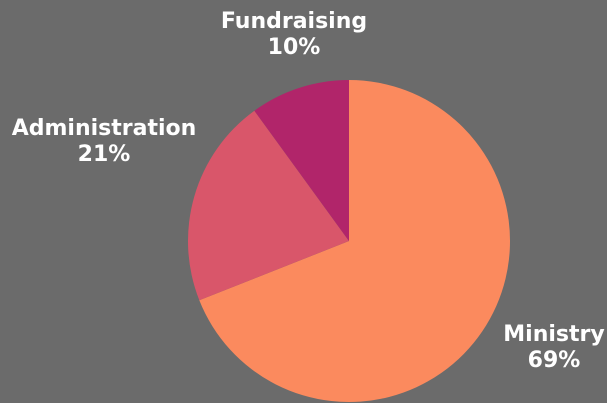  What do you see at coordinates (104, 154) in the screenshot?
I see `label-administration-value: 21%` at bounding box center [104, 154].